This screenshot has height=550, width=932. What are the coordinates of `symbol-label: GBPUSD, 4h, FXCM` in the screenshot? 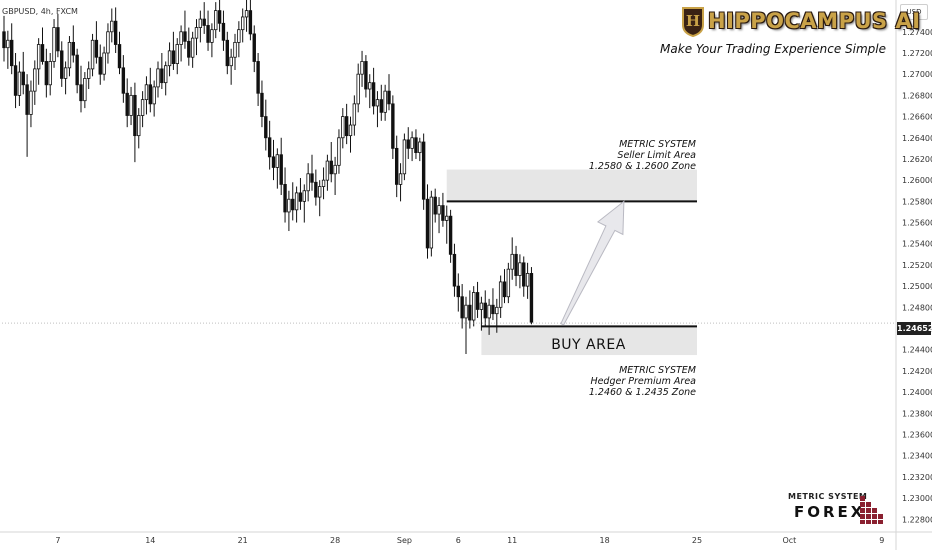 It's located at (40, 11).